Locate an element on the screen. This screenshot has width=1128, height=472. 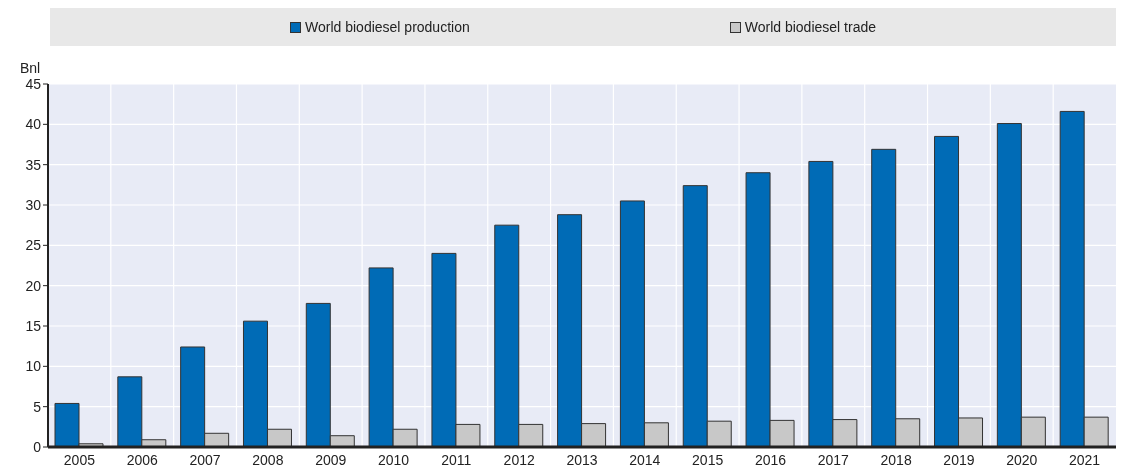
y-tick-label: 45 is located at coordinates (33, 83).